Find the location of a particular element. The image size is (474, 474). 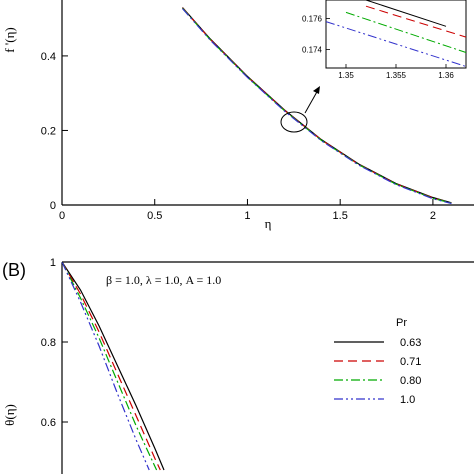

legend-label-4: 1.0 is located at coordinates (407, 400).